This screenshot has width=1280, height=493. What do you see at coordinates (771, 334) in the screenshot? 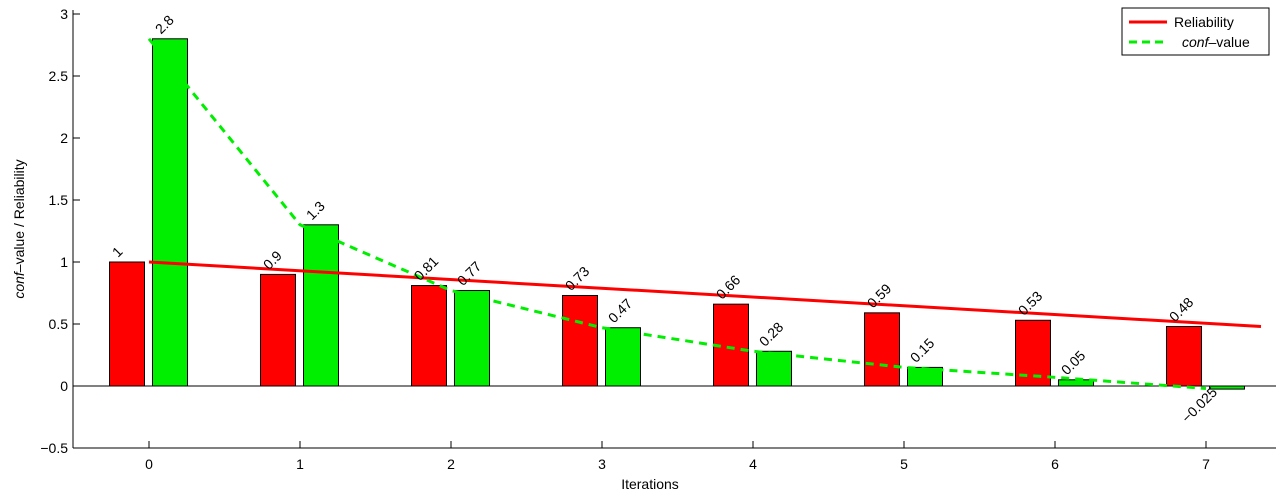
I see `conf-value-label: 0.28` at bounding box center [771, 334].